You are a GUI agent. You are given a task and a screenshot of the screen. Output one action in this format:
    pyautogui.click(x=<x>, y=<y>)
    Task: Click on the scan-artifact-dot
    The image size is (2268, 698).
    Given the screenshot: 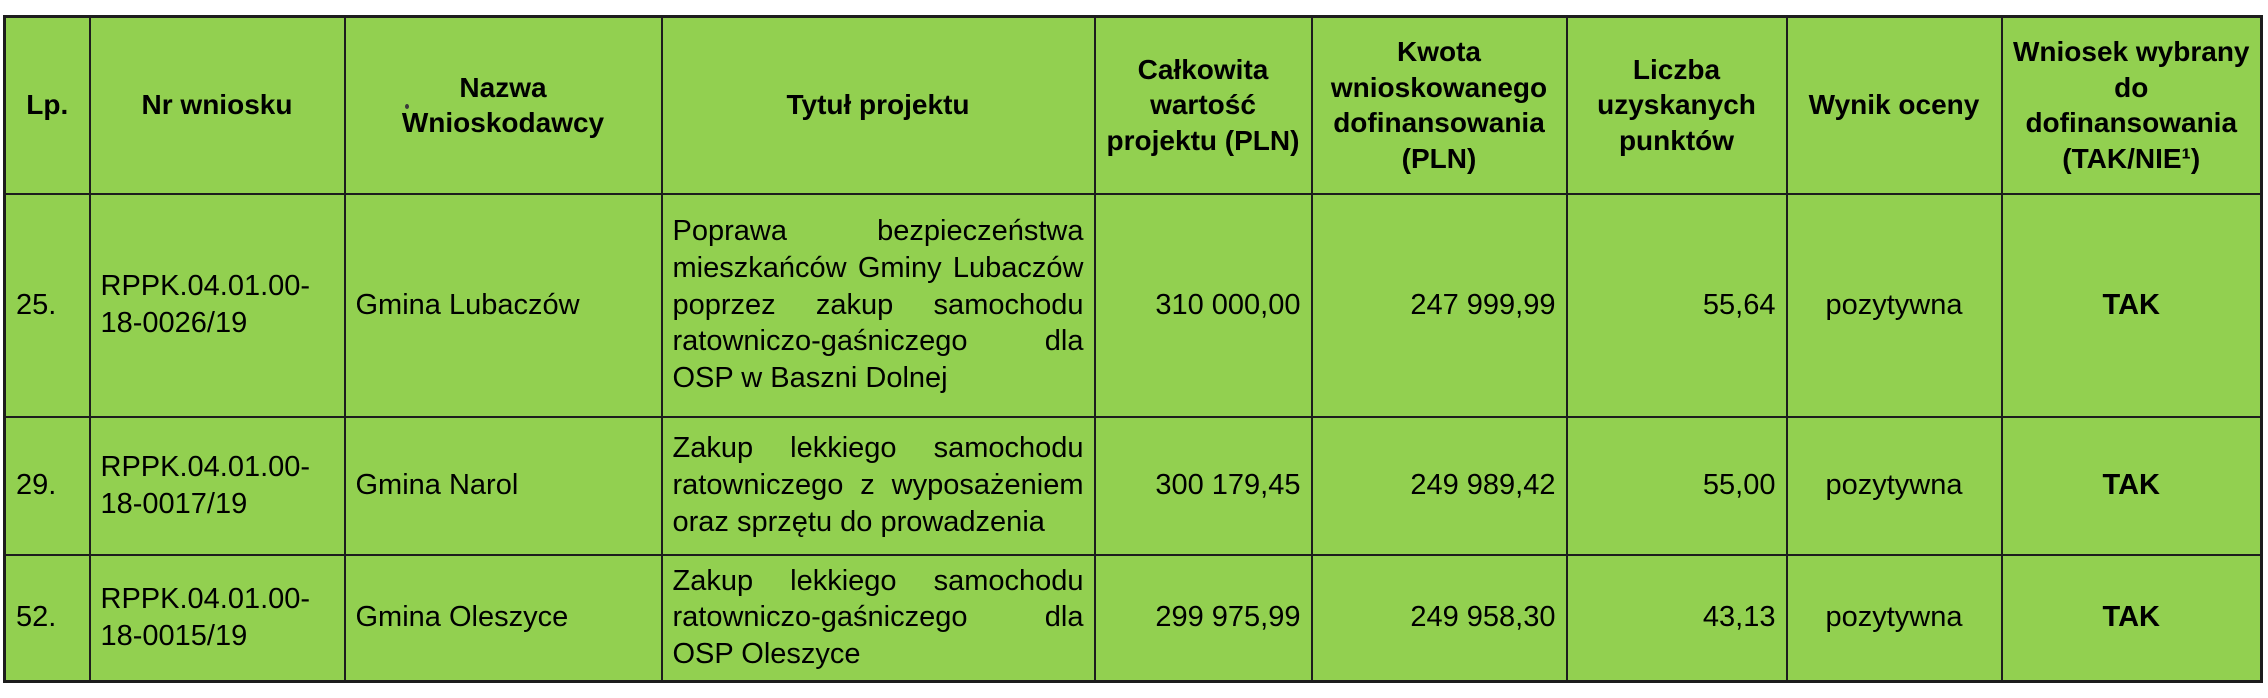 What is the action you would take?
    pyautogui.click(x=407, y=106)
    